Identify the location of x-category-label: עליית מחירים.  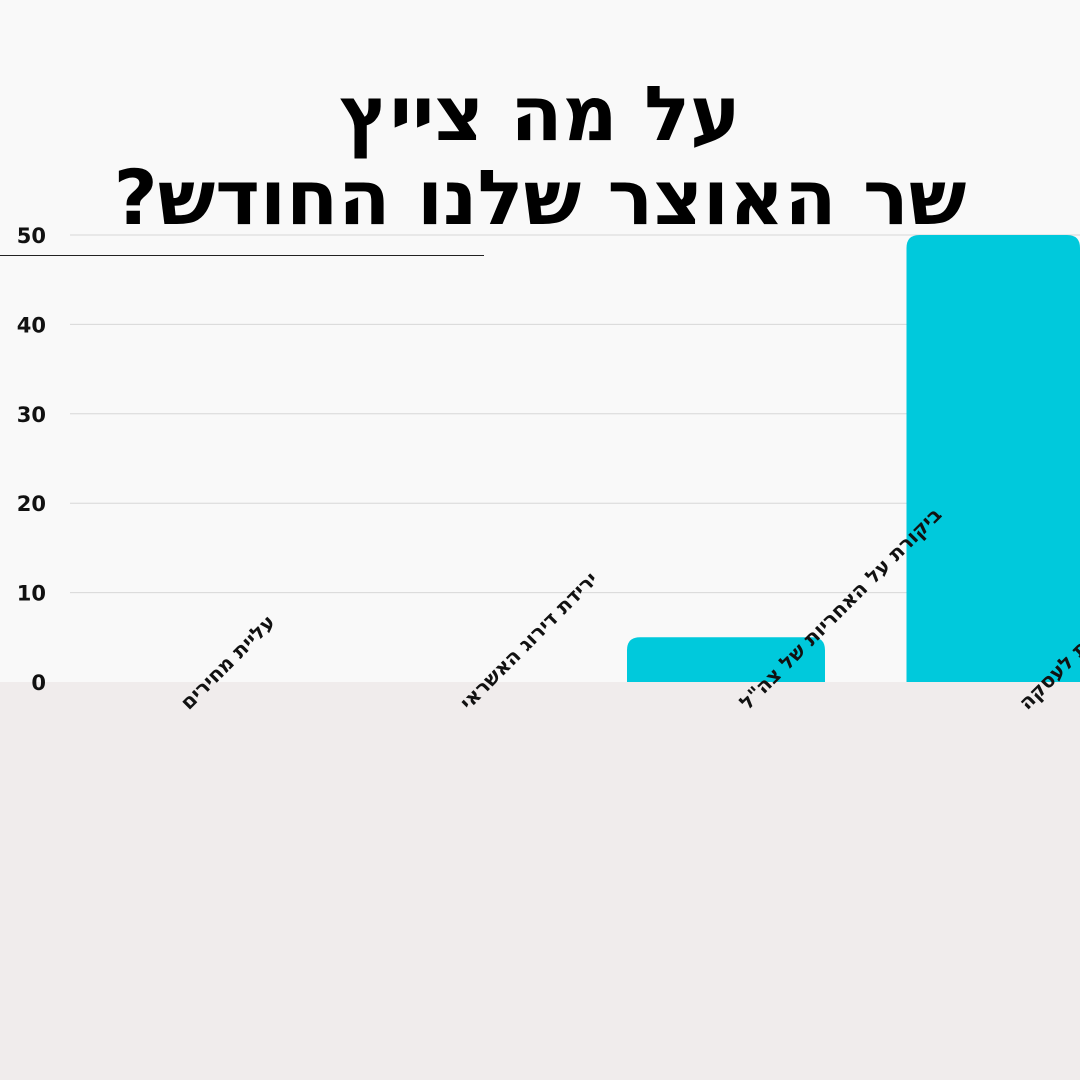
(227, 662).